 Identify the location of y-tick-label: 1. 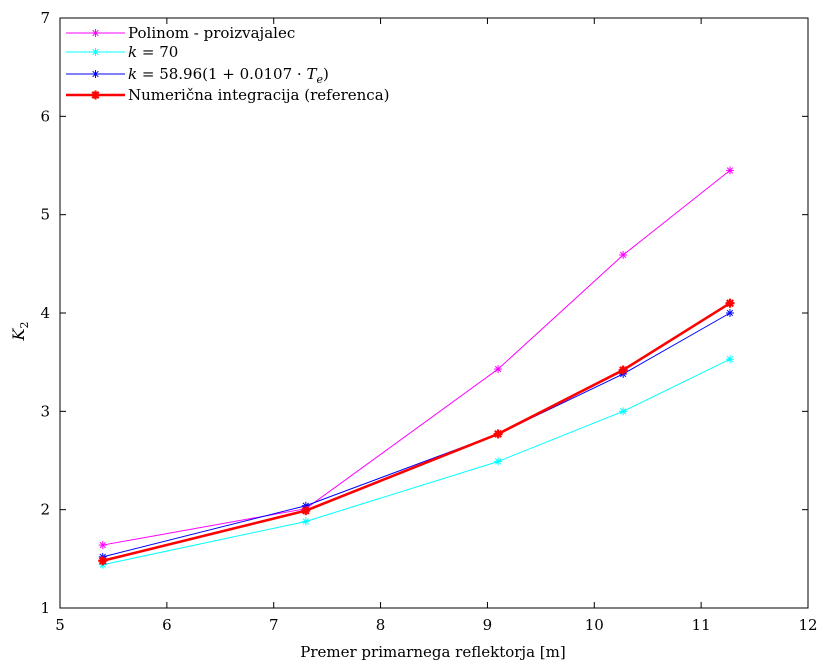
(45, 608).